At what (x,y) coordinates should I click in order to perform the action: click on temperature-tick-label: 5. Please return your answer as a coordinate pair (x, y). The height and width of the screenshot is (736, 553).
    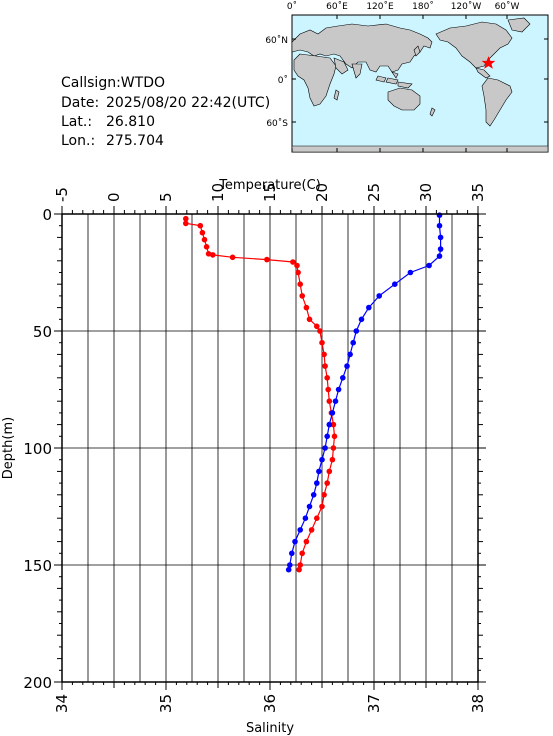
    Looking at the image, I should click on (166, 197).